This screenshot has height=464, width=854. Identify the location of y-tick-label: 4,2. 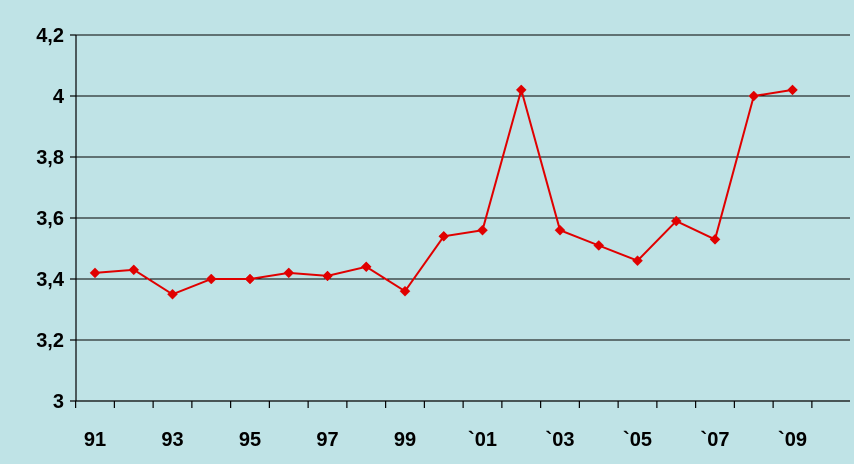
(50, 36).